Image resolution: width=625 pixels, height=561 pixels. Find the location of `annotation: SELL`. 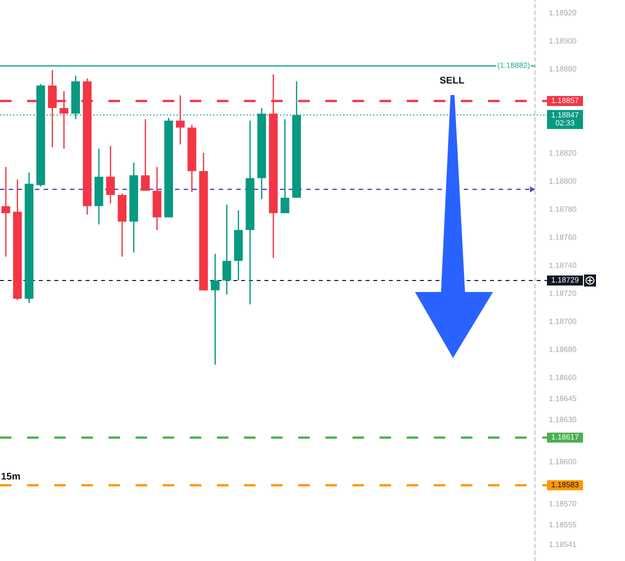

annotation: SELL is located at coordinates (452, 80).